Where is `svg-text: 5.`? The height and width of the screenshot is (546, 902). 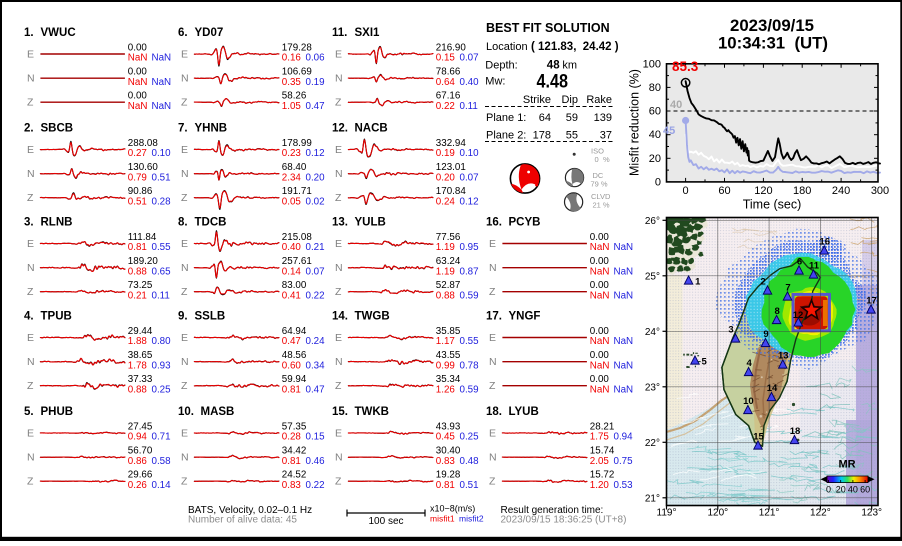 svg-text: 5. is located at coordinates (29, 412).